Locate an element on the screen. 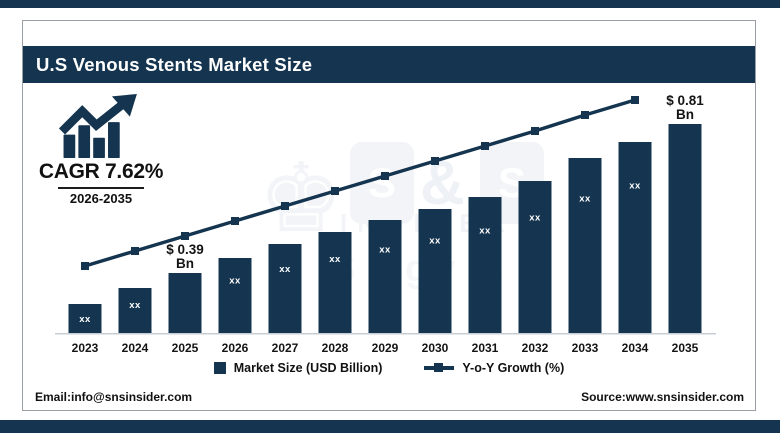 The height and width of the screenshot is (433, 780). bar-callout-unit-2035: Bn is located at coordinates (685, 114).